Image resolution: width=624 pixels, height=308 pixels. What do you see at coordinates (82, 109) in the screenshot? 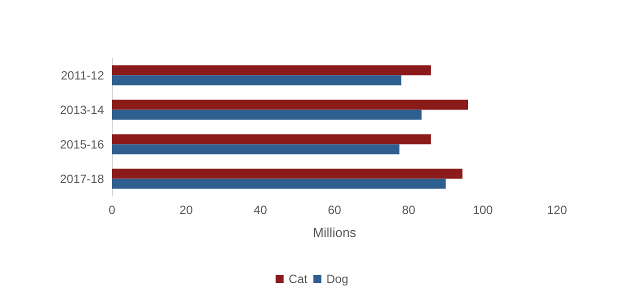
I see `y-tick-label: 2013-14` at bounding box center [82, 109].